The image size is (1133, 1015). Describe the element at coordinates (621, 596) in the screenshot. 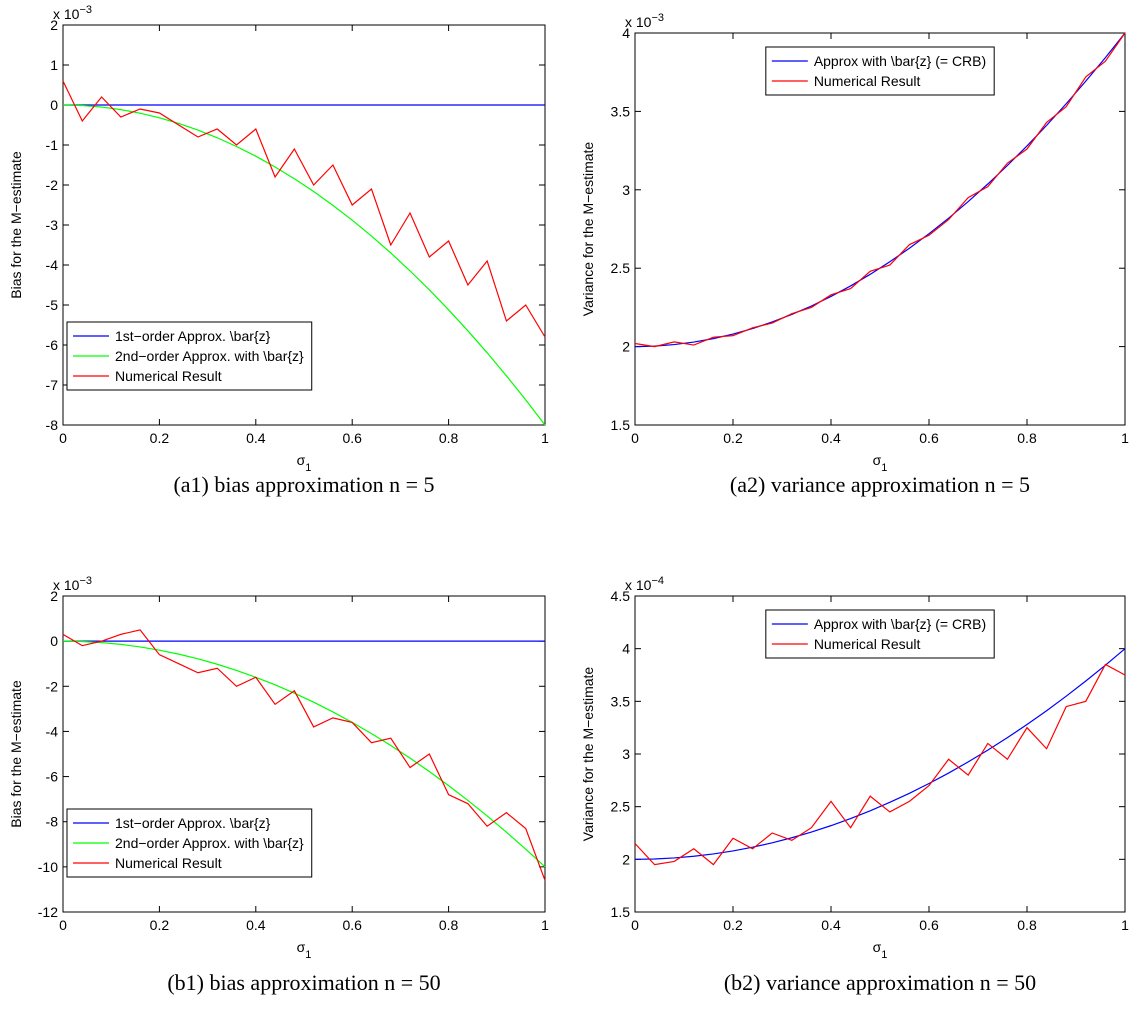

I see `y-tick-label: 4.5` at that location.